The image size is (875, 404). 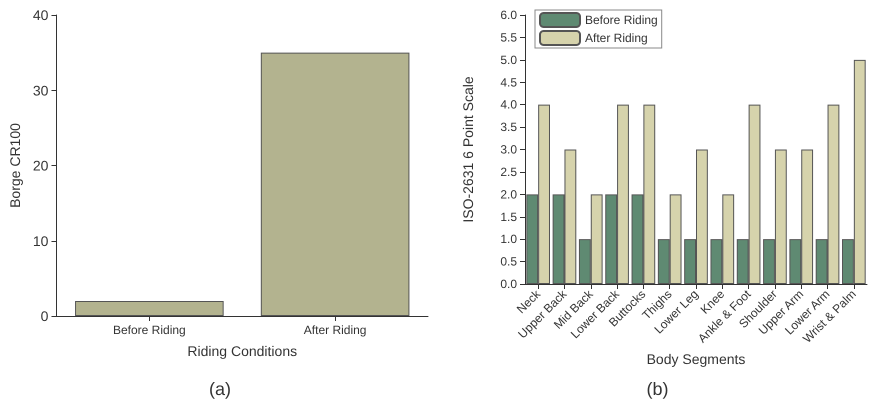 I want to click on x-axis-title: Riding Conditions, so click(x=242, y=351).